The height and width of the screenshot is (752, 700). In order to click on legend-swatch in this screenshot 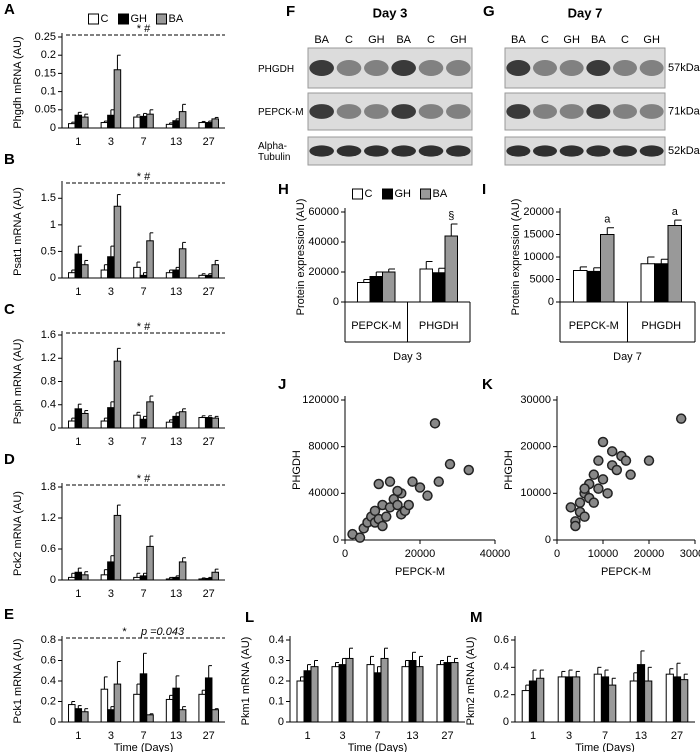, I will do `click(387, 194)`.